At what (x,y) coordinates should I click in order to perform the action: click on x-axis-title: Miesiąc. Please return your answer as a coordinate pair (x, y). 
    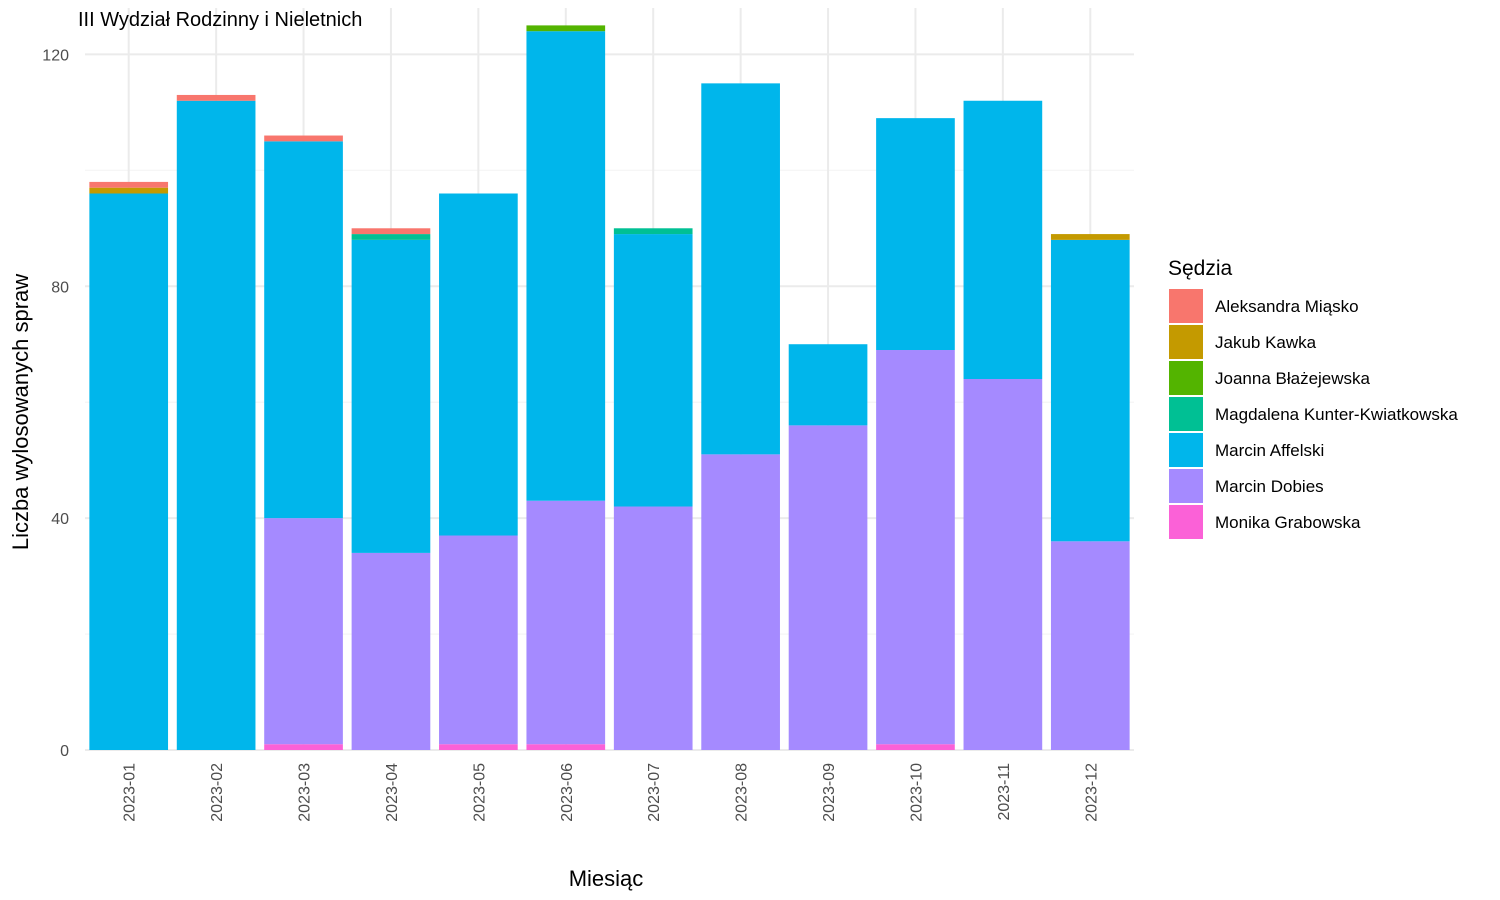
    Looking at the image, I should click on (606, 878).